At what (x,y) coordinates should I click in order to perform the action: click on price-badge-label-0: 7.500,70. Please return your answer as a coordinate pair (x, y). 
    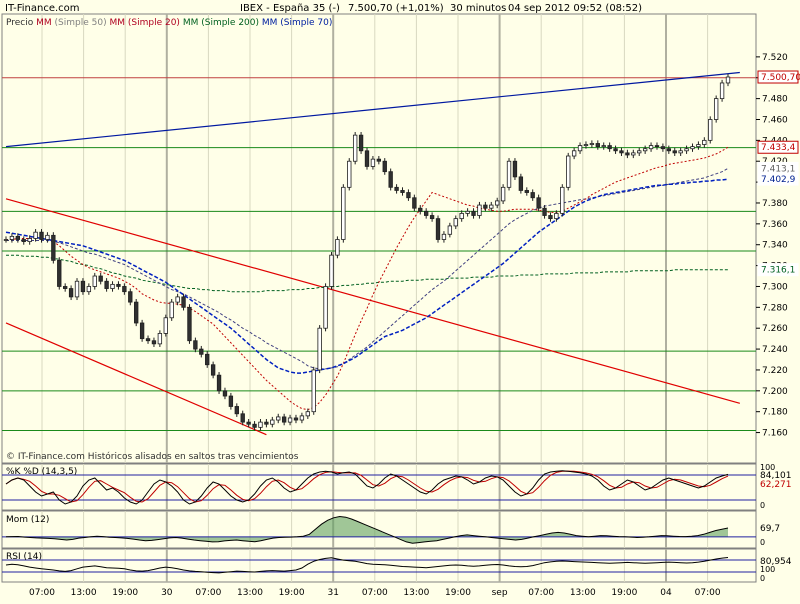
    Looking at the image, I should click on (780, 78).